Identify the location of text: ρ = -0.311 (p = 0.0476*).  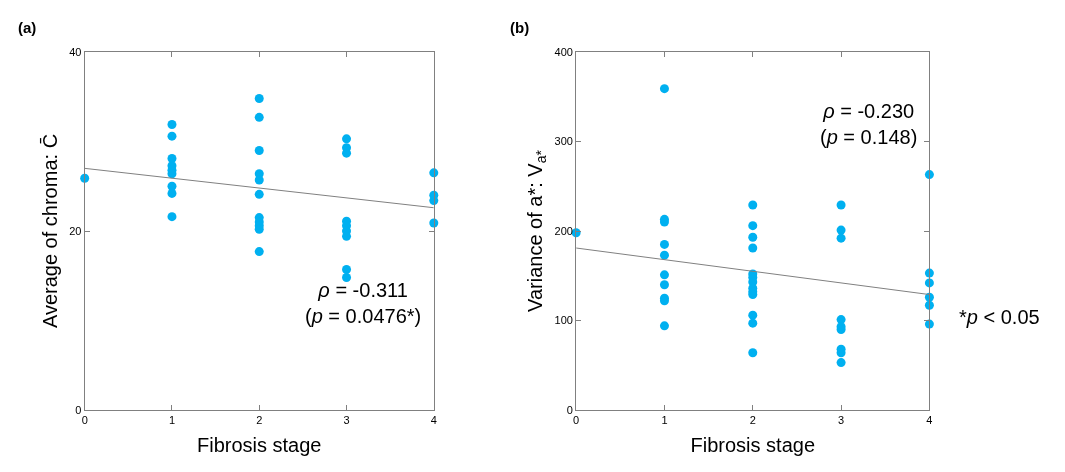
(363, 303).